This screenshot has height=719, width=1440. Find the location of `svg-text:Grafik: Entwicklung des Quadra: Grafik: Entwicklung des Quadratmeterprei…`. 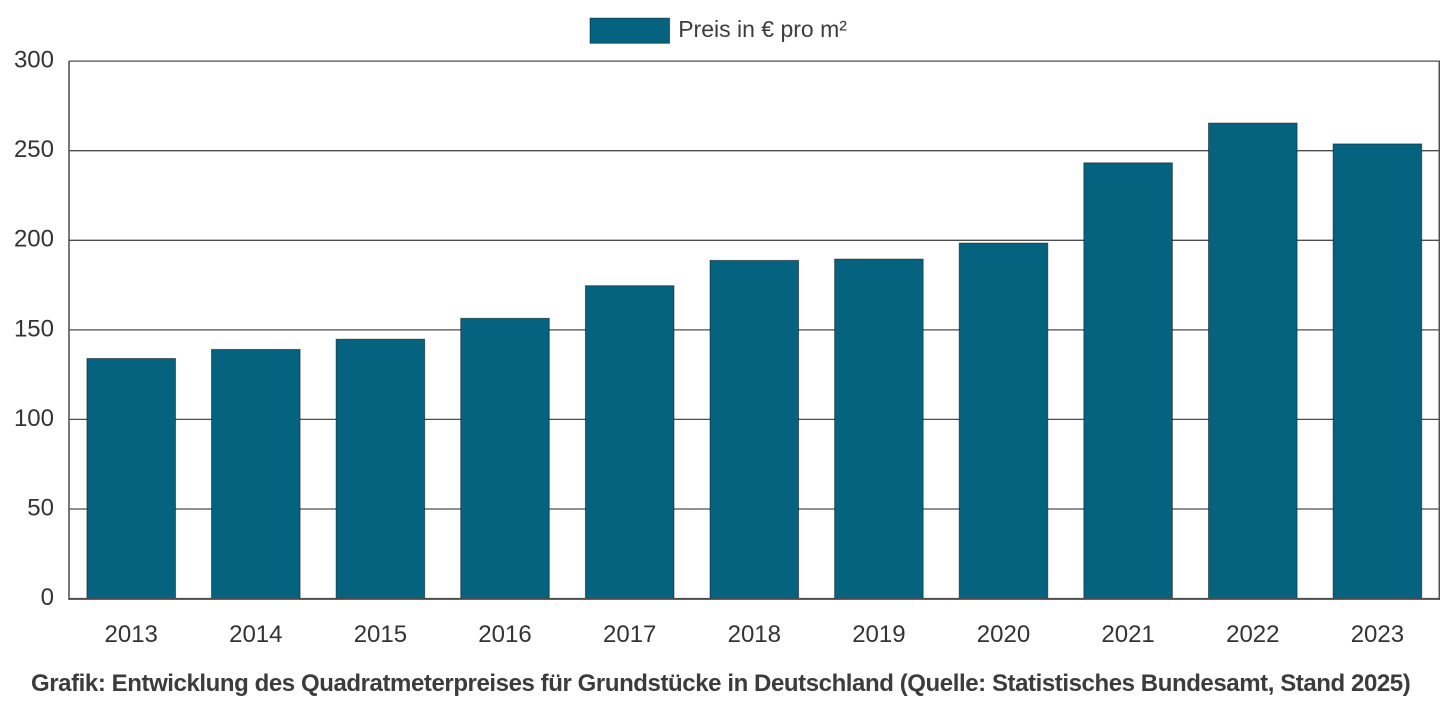

svg-text:Grafik: Entwicklung des Quadra: Grafik: Entwicklung des Quadratmeterprei… is located at coordinates (720, 683).